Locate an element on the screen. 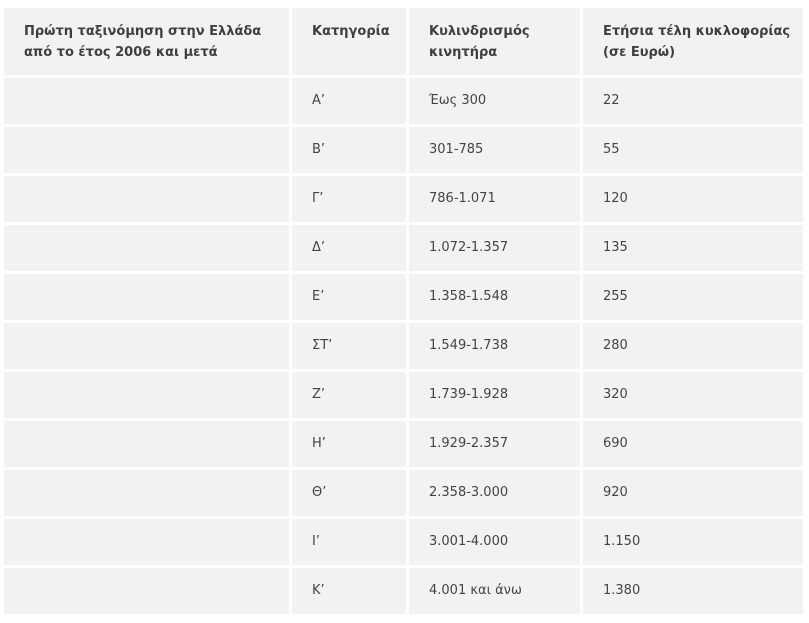 The height and width of the screenshot is (623, 809). table-row: Η’ 1.929-2.357 690 is located at coordinates (403, 444).